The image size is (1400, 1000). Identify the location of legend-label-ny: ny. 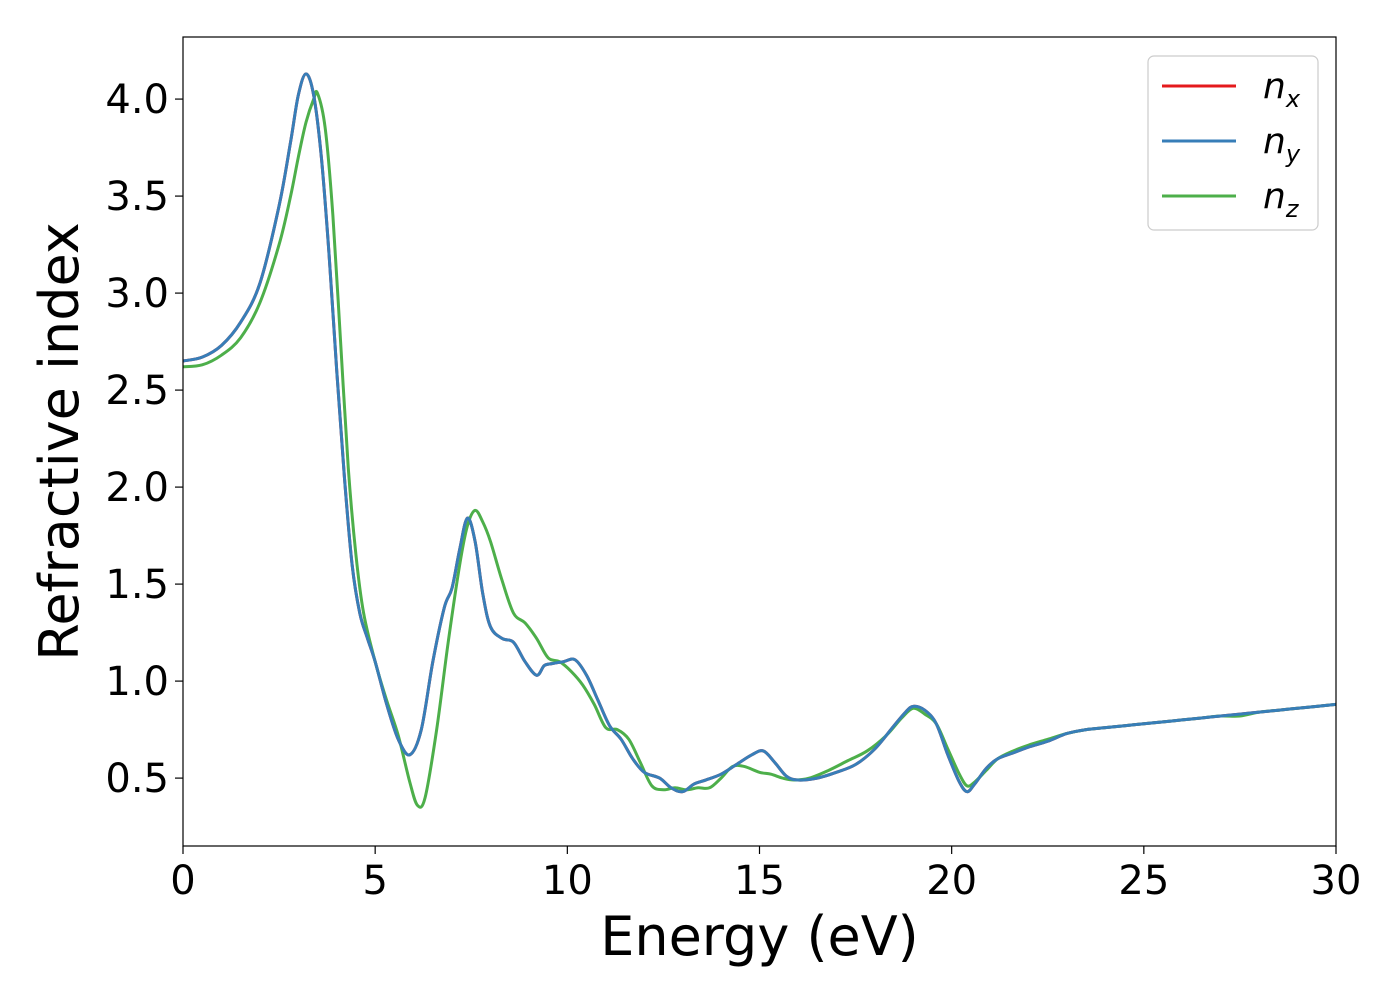
(1282, 144).